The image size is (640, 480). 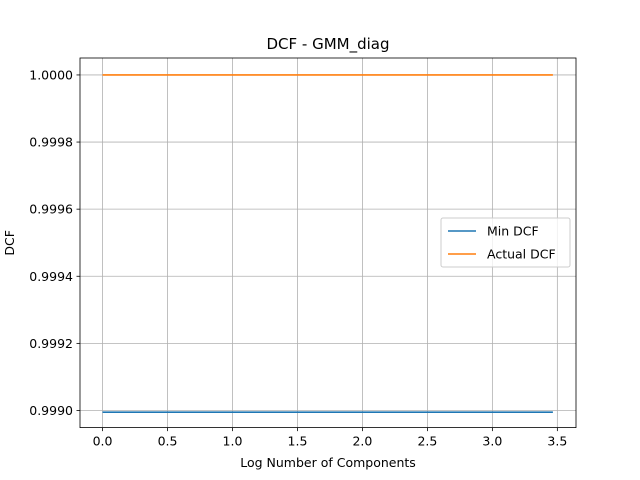 What do you see at coordinates (168, 441) in the screenshot?
I see `x-tick-label: 0.5` at bounding box center [168, 441].